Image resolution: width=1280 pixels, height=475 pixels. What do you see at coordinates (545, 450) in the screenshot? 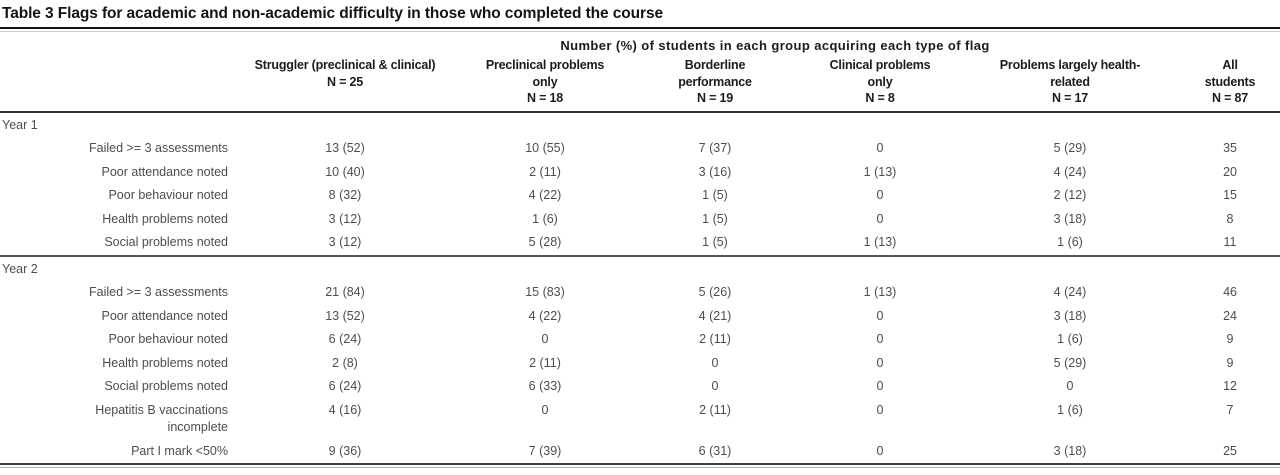
I see `value-cell: 7 (39)` at bounding box center [545, 450].